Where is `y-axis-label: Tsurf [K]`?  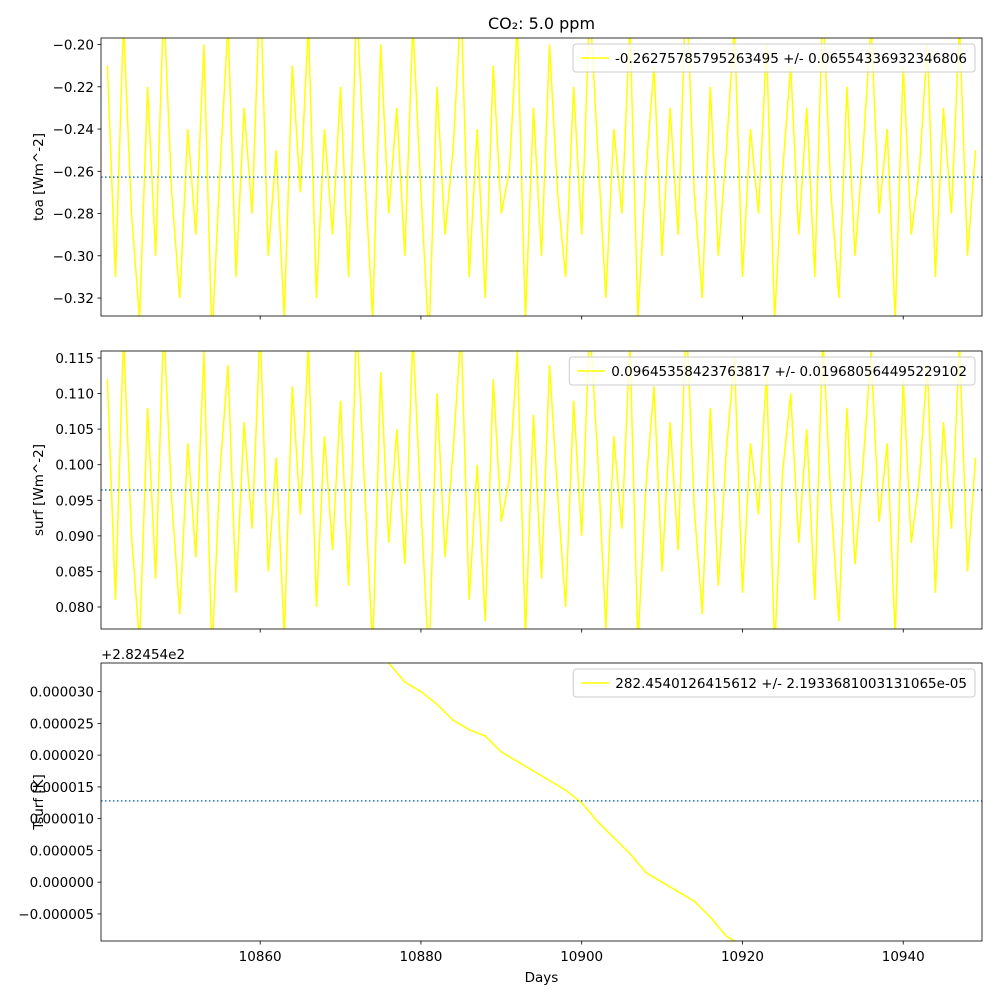
y-axis-label: Tsurf [K] is located at coordinates (39, 802).